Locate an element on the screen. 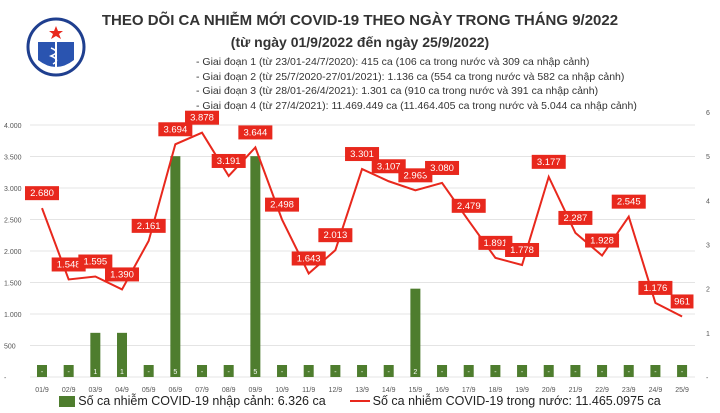  left-tick-label: 3.000 is located at coordinates (13, 189).